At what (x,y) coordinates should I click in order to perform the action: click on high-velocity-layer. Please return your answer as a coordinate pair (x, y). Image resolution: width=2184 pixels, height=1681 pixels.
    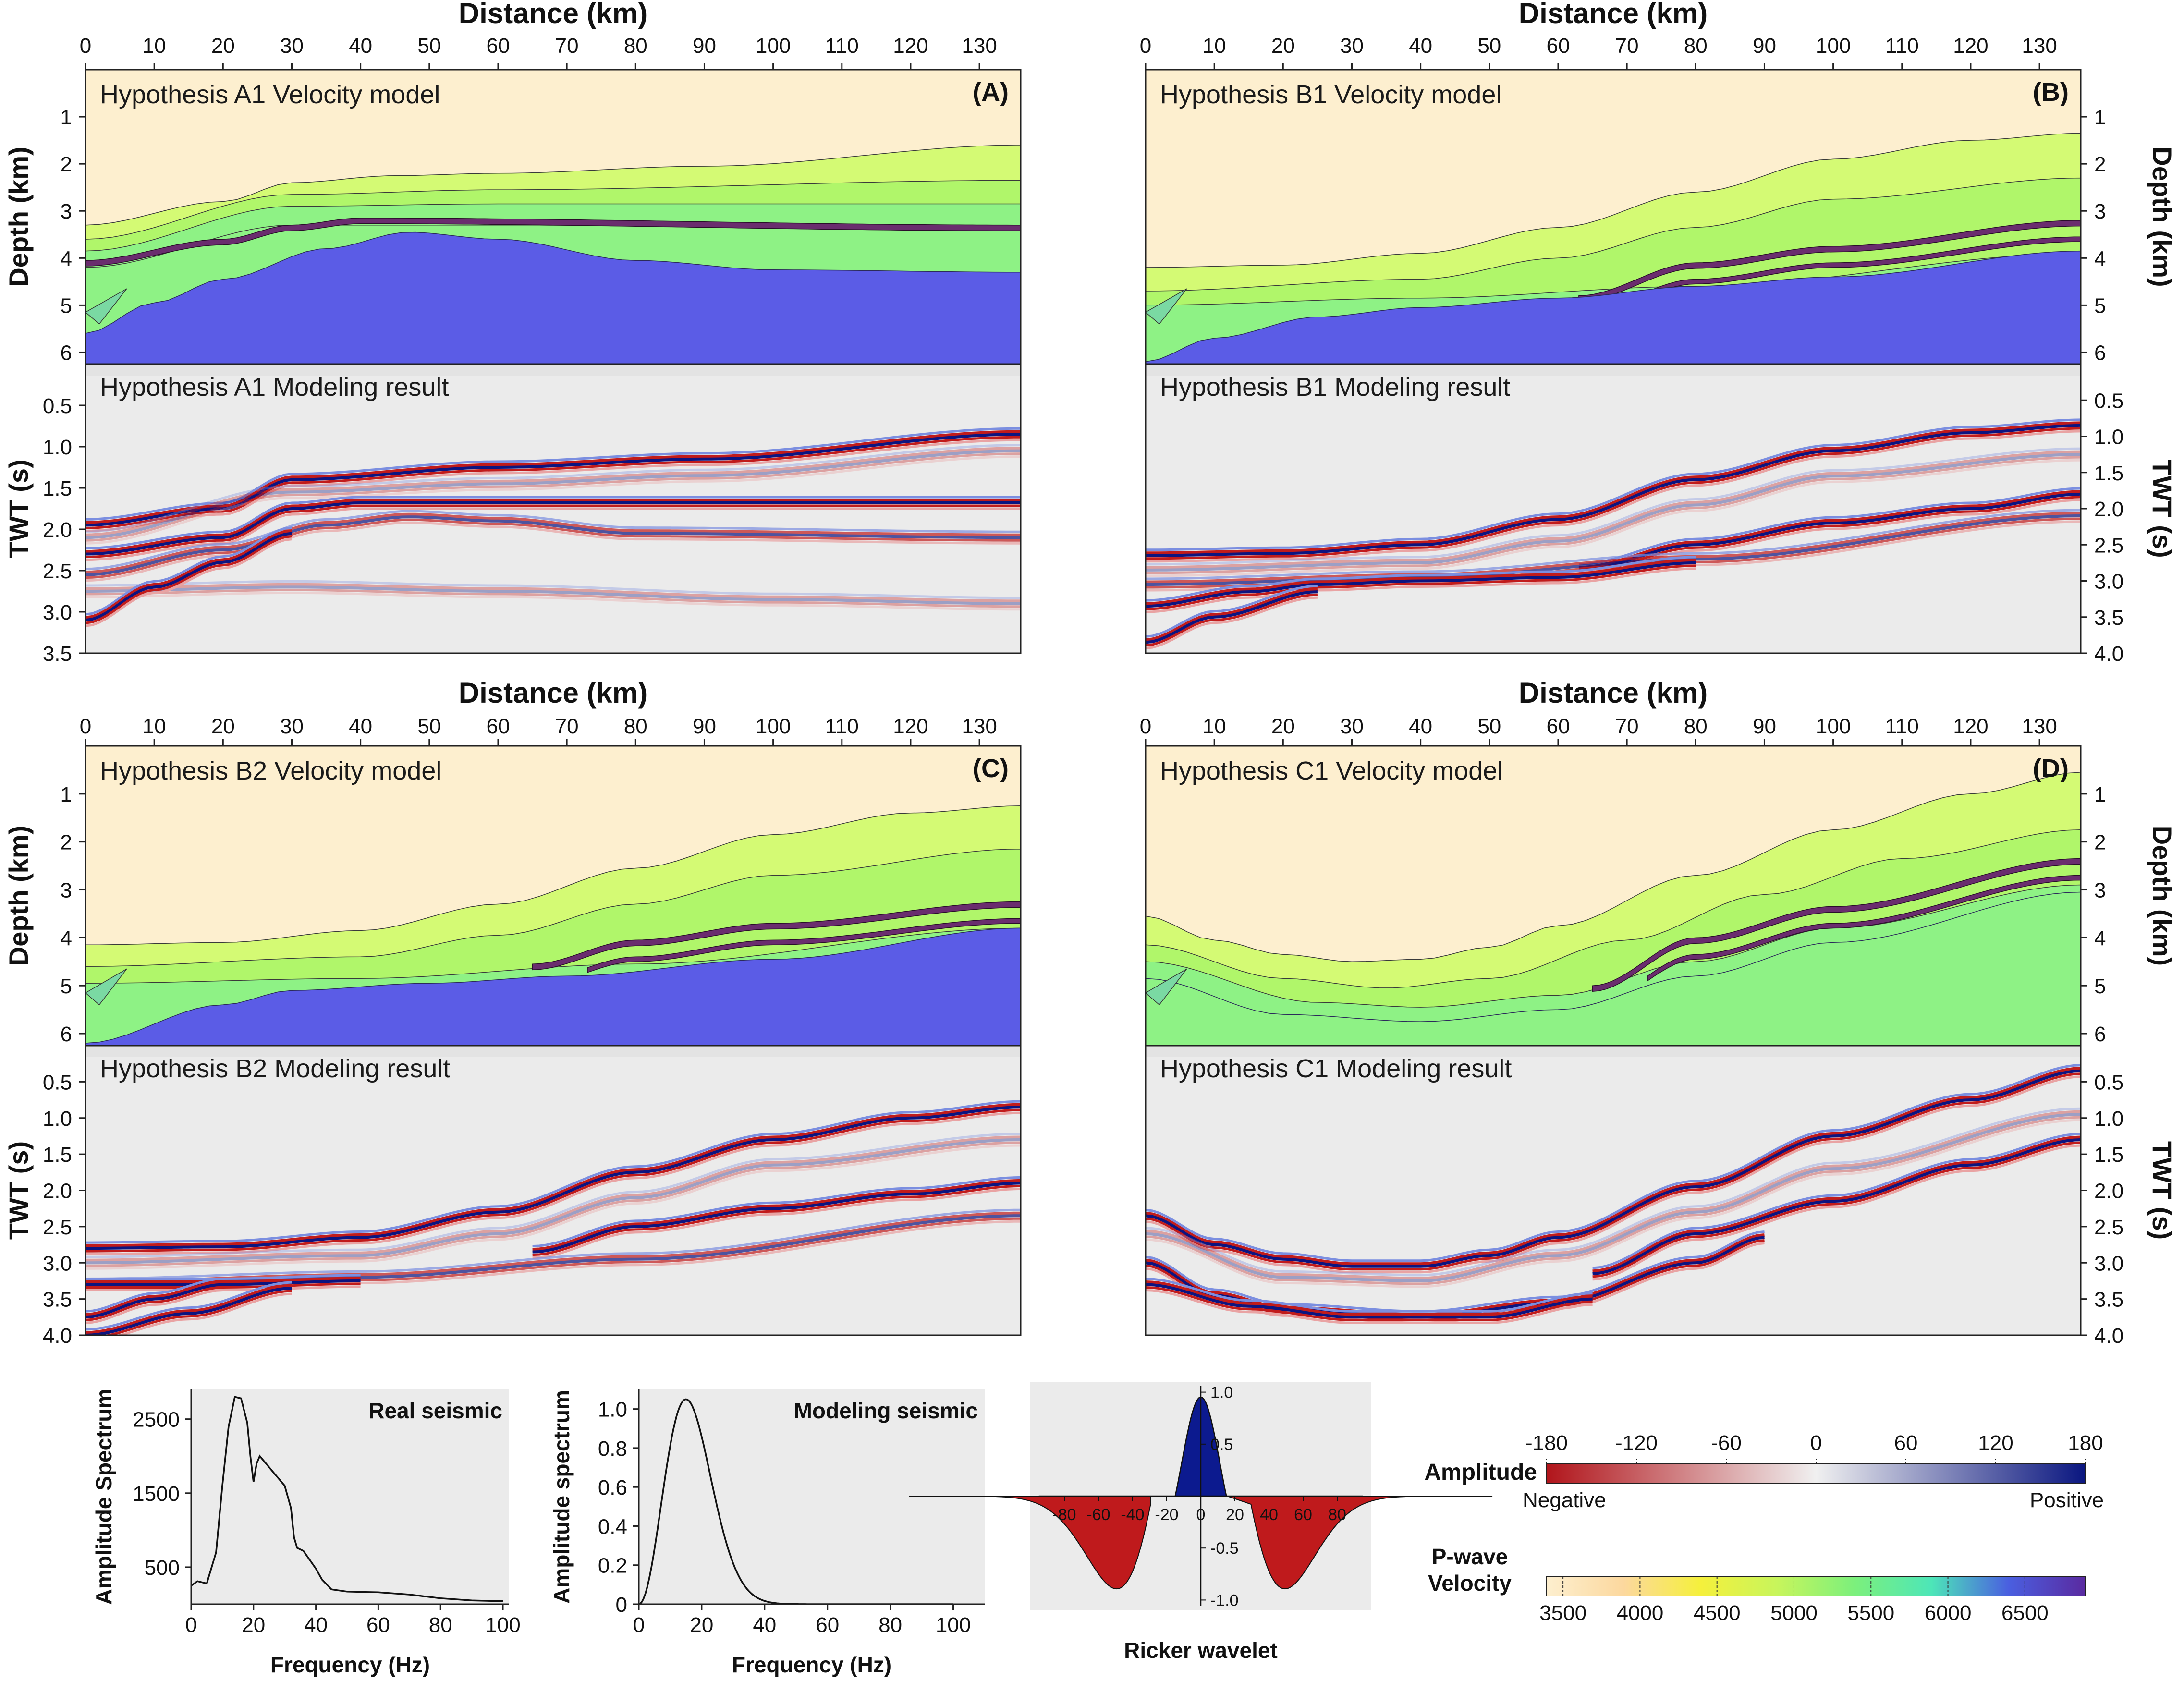
    Looking at the image, I should click on (1864, 928).